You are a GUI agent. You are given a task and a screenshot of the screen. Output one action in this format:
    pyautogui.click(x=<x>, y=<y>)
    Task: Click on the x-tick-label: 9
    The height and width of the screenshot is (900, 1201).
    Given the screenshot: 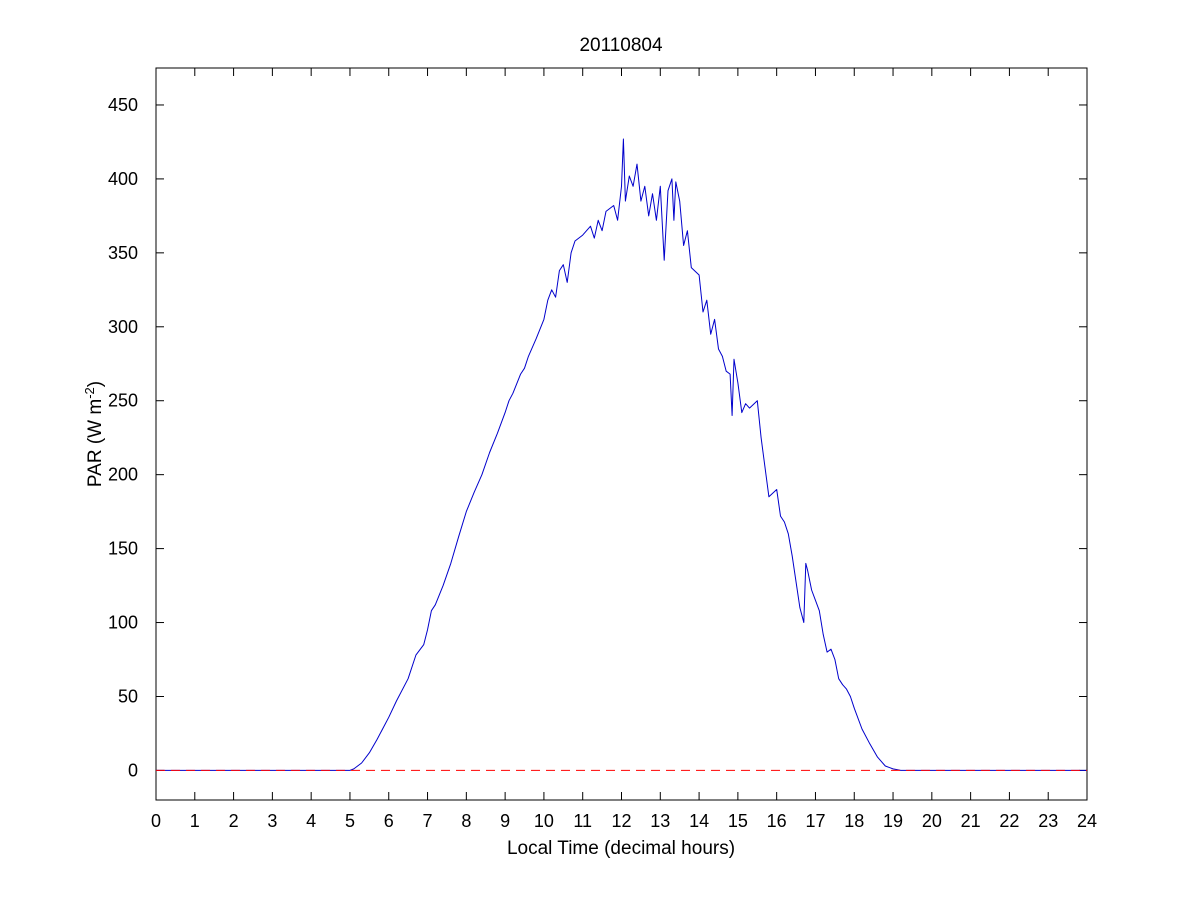 What is the action you would take?
    pyautogui.click(x=505, y=821)
    